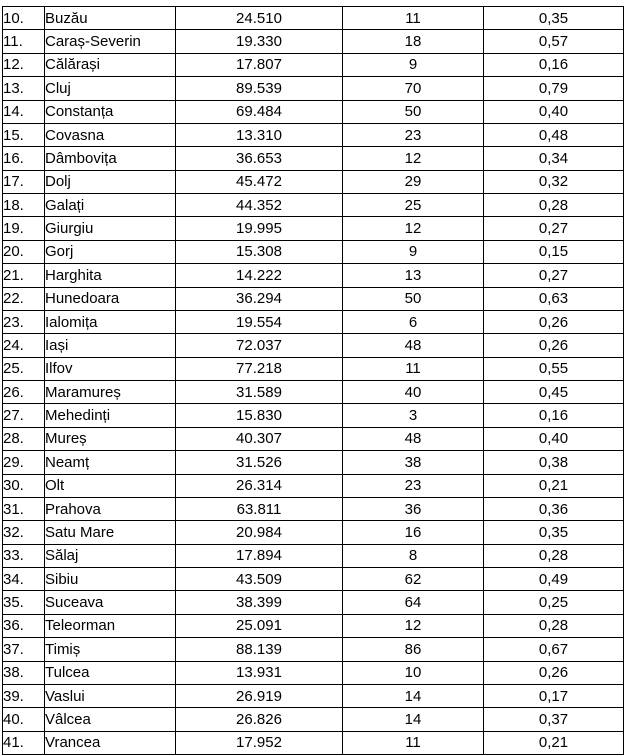  Describe the element at coordinates (413, 205) in the screenshot. I see `value-cell-2: 25` at that location.